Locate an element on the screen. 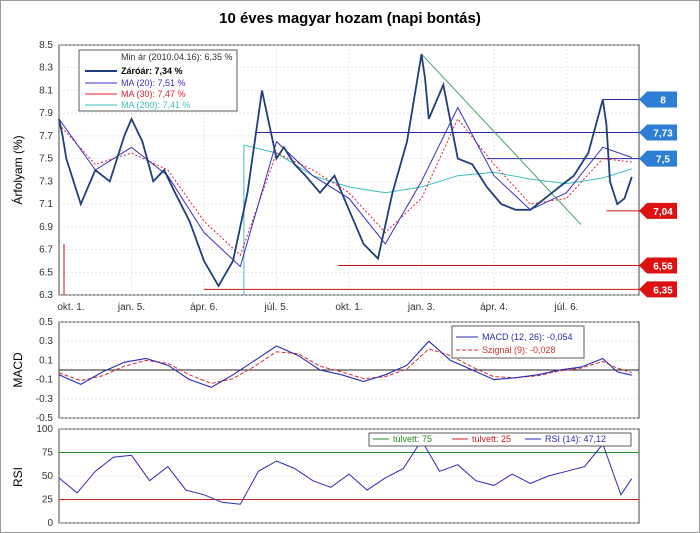 This screenshot has width=700, height=533. macd-y-tick-label: -0.3 is located at coordinates (45, 399).